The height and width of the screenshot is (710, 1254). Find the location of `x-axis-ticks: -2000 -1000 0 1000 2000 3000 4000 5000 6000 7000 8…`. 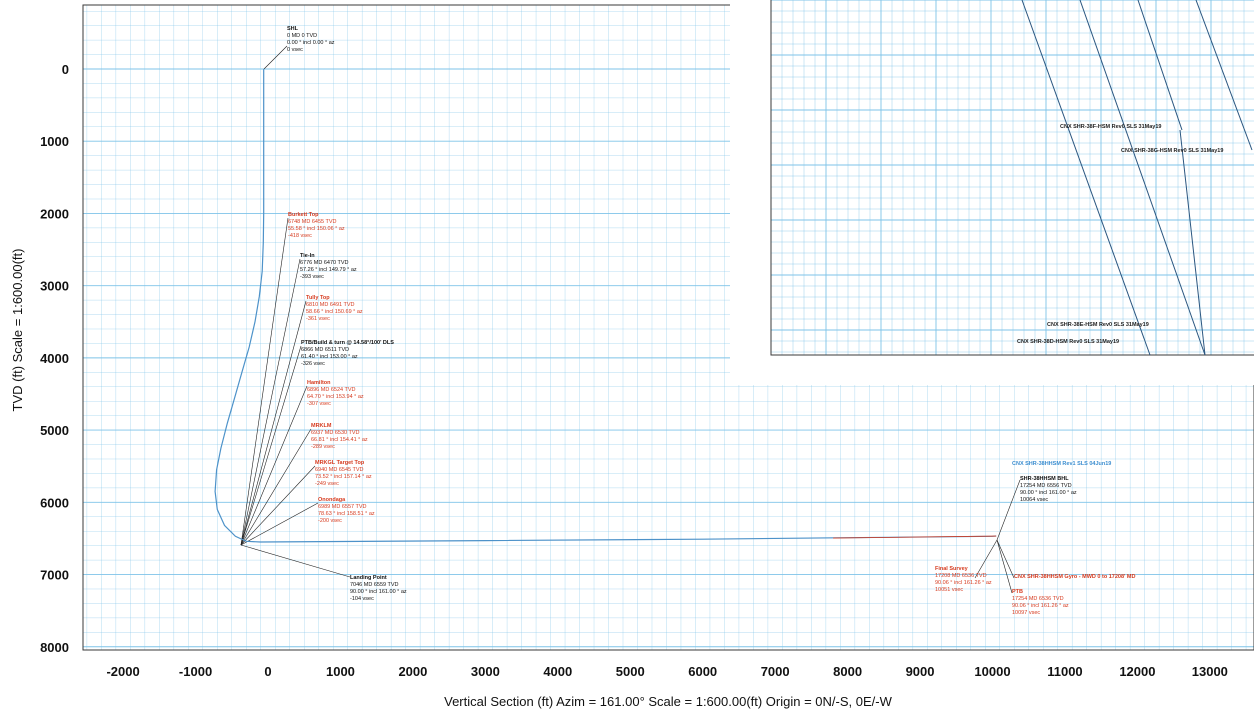

x-axis-ticks: -2000 -1000 0 1000 2000 3000 4000 5000 6000 7000 8… is located at coordinates (666, 671).